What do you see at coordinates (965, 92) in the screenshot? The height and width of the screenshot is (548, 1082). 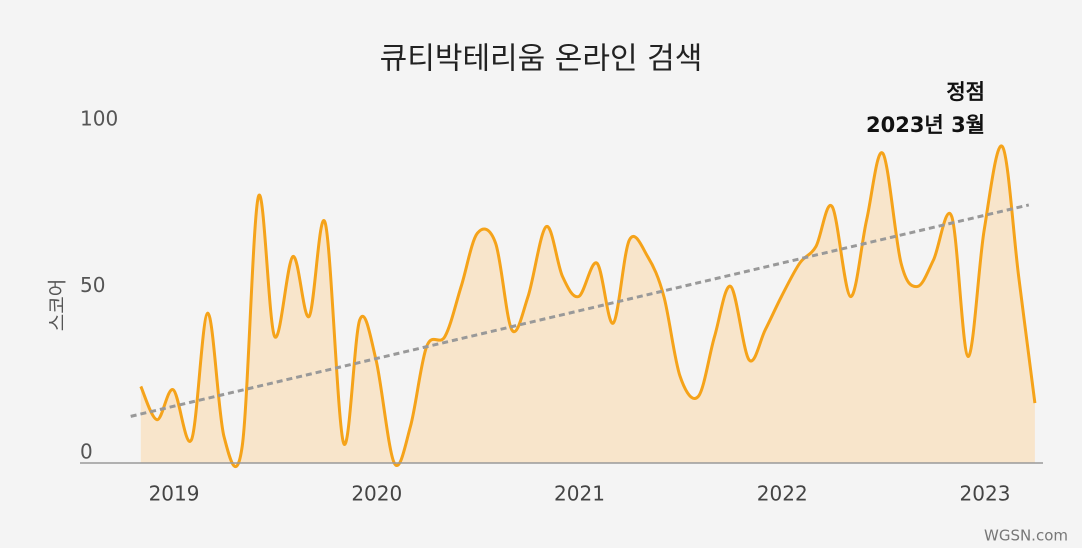 I see `annotation: 정점` at bounding box center [965, 92].